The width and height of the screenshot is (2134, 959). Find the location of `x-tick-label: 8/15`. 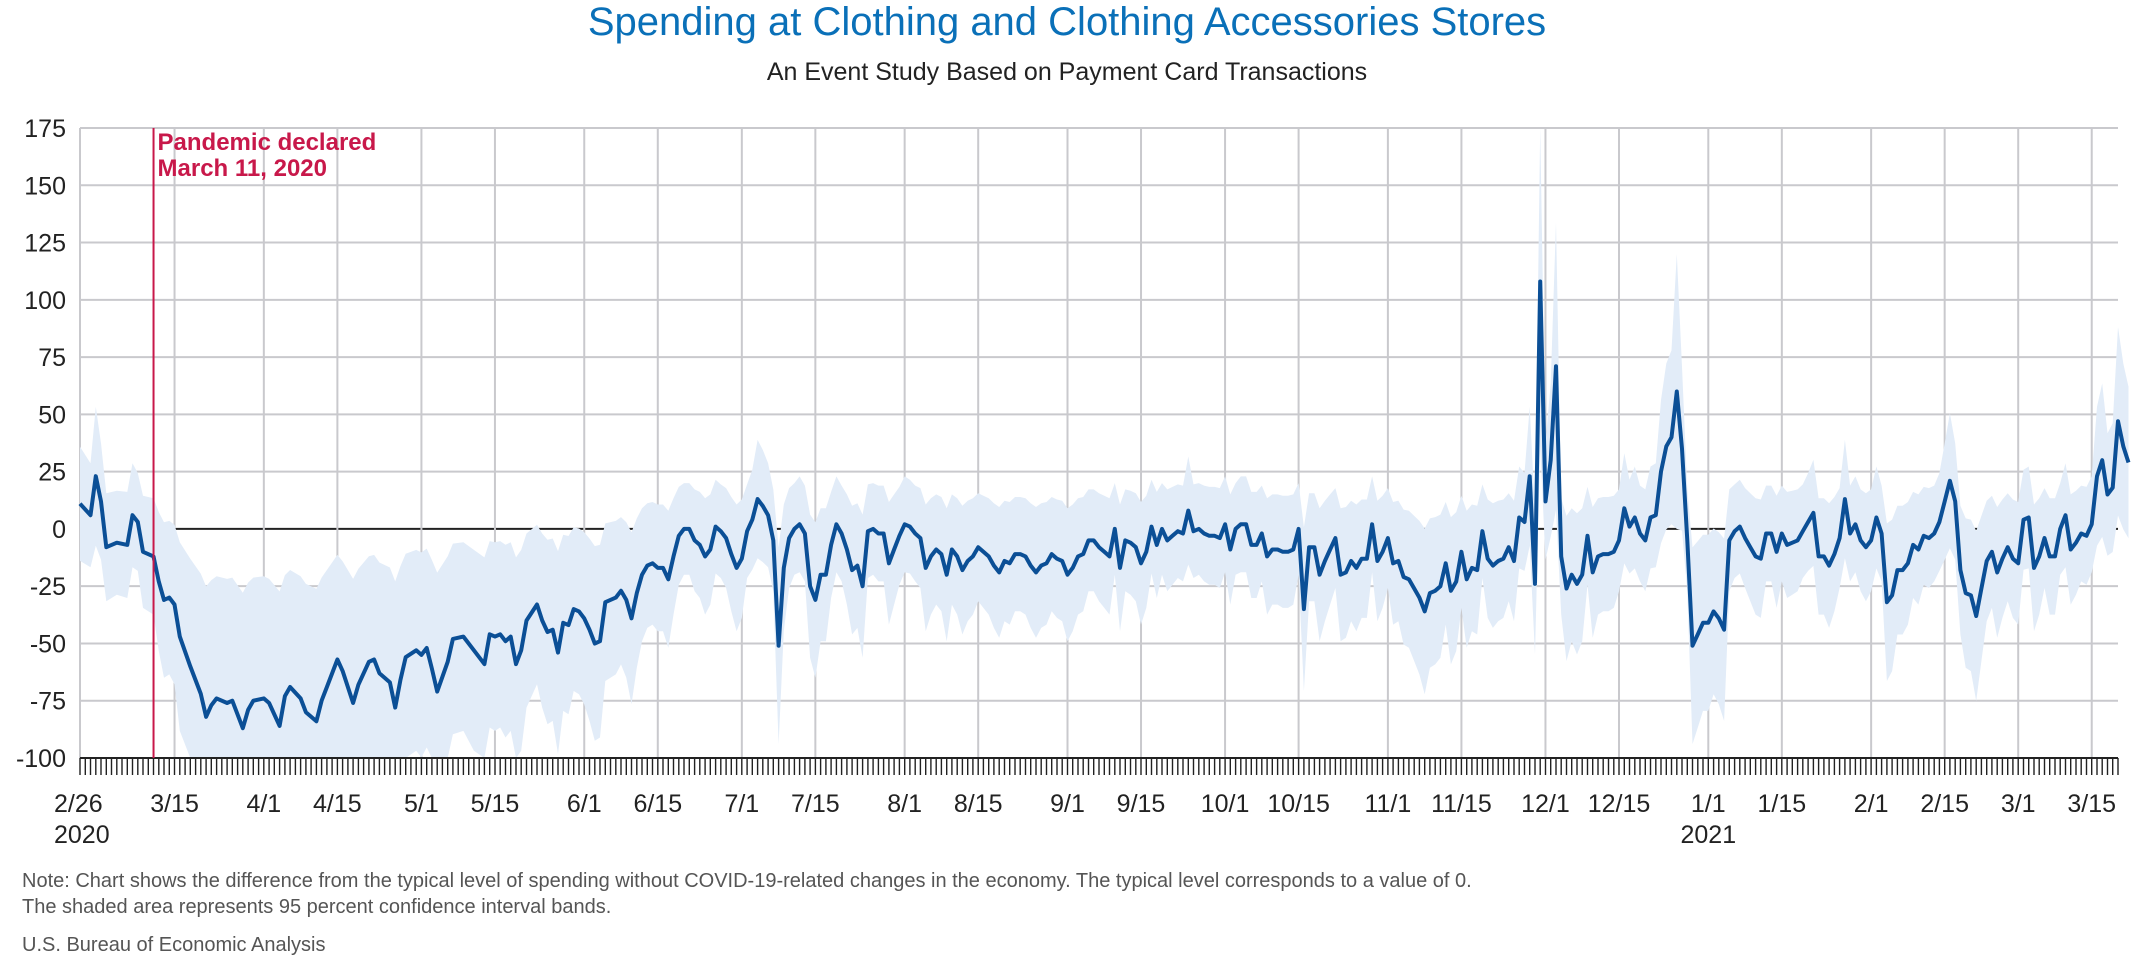

x-tick-label: 8/15 is located at coordinates (978, 804).